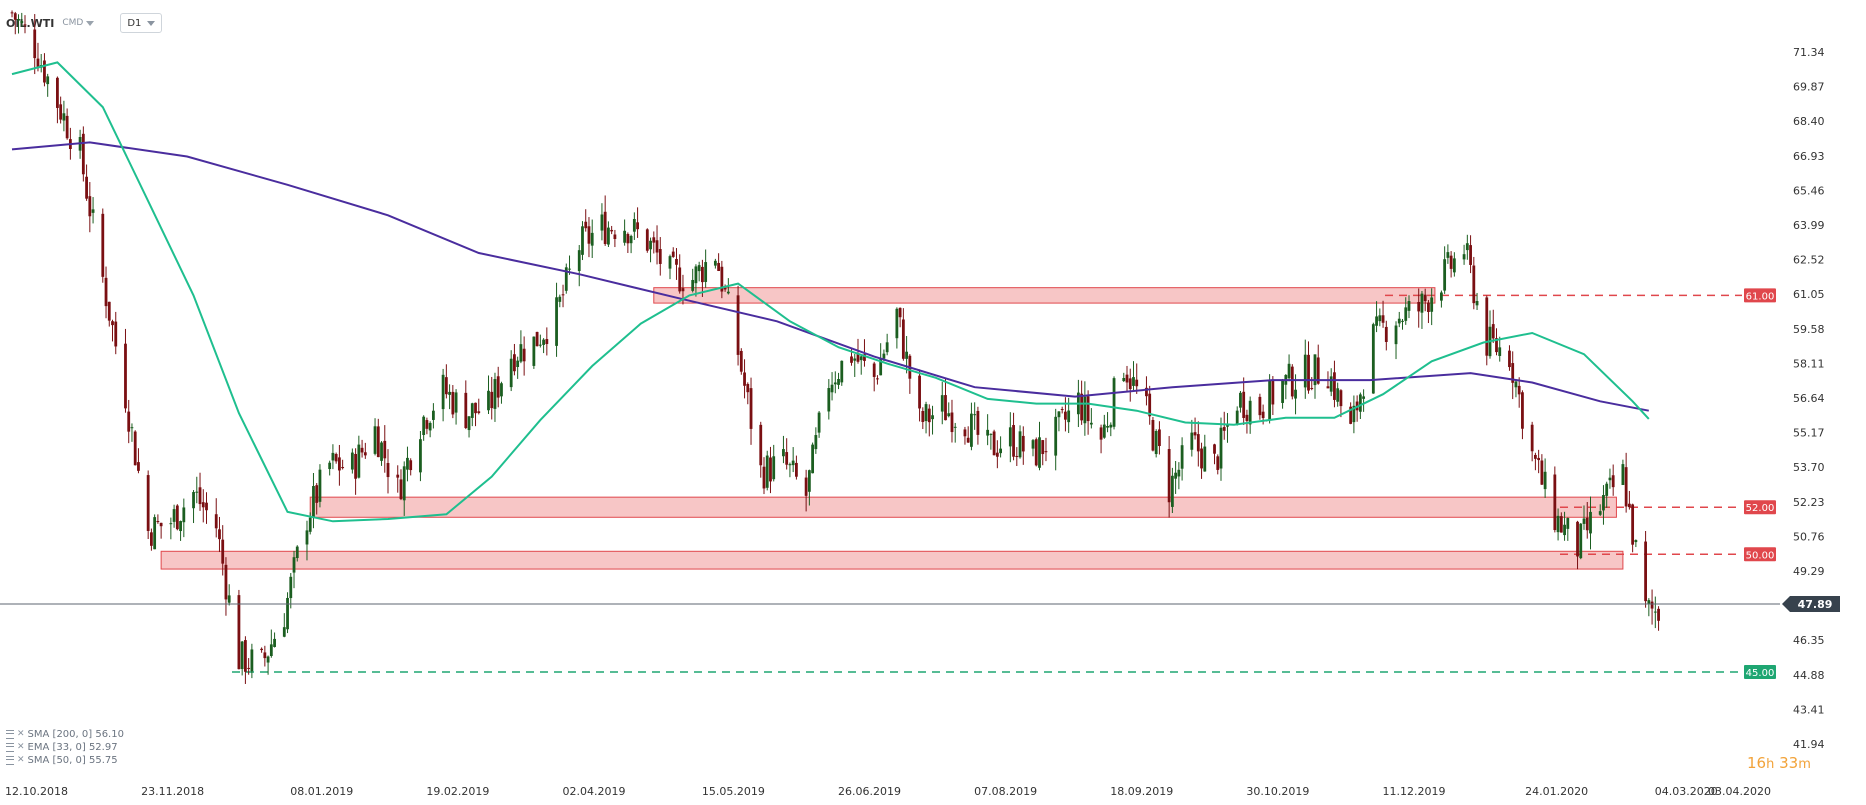 The width and height of the screenshot is (1866, 805). Describe the element at coordinates (10, 760) in the screenshot. I see `settings-lines-icon` at that location.